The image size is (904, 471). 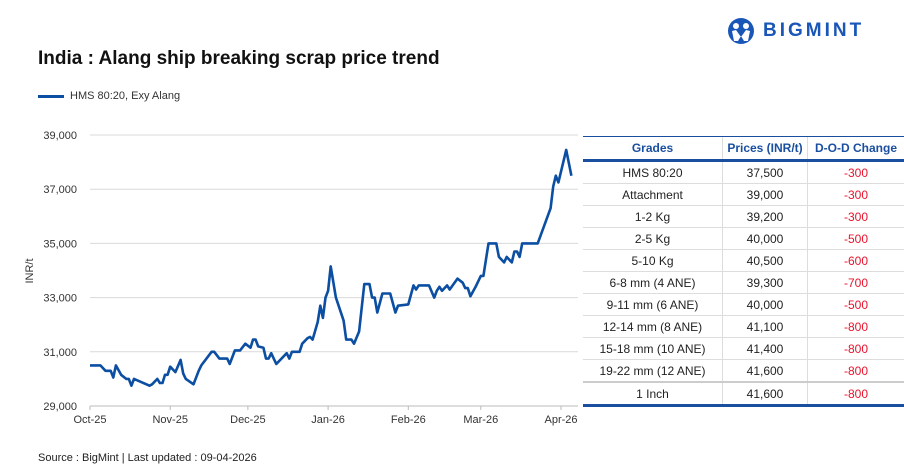 What do you see at coordinates (125, 96) in the screenshot?
I see `legend-label: HMS 80:20, Exy Alang` at bounding box center [125, 96].